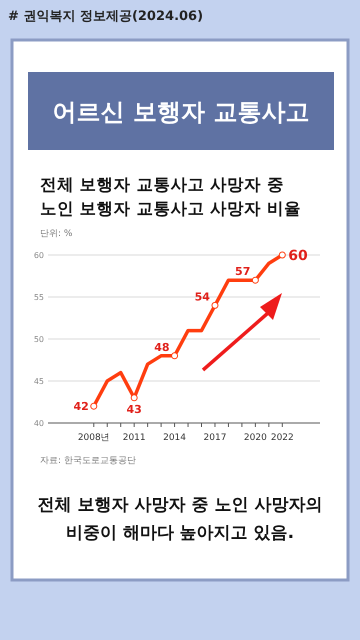 Image resolution: width=360 pixels, height=640 pixels. I want to click on chart-title: 전체 보행자 교통사고 사망자 중 노인 보행자 교통사고 사망자 비율, so click(170, 196).